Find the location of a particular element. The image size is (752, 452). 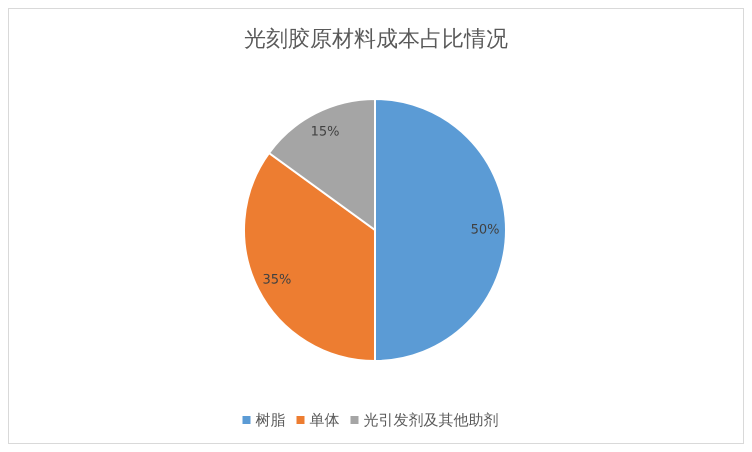

data-label: 15% is located at coordinates (325, 132).